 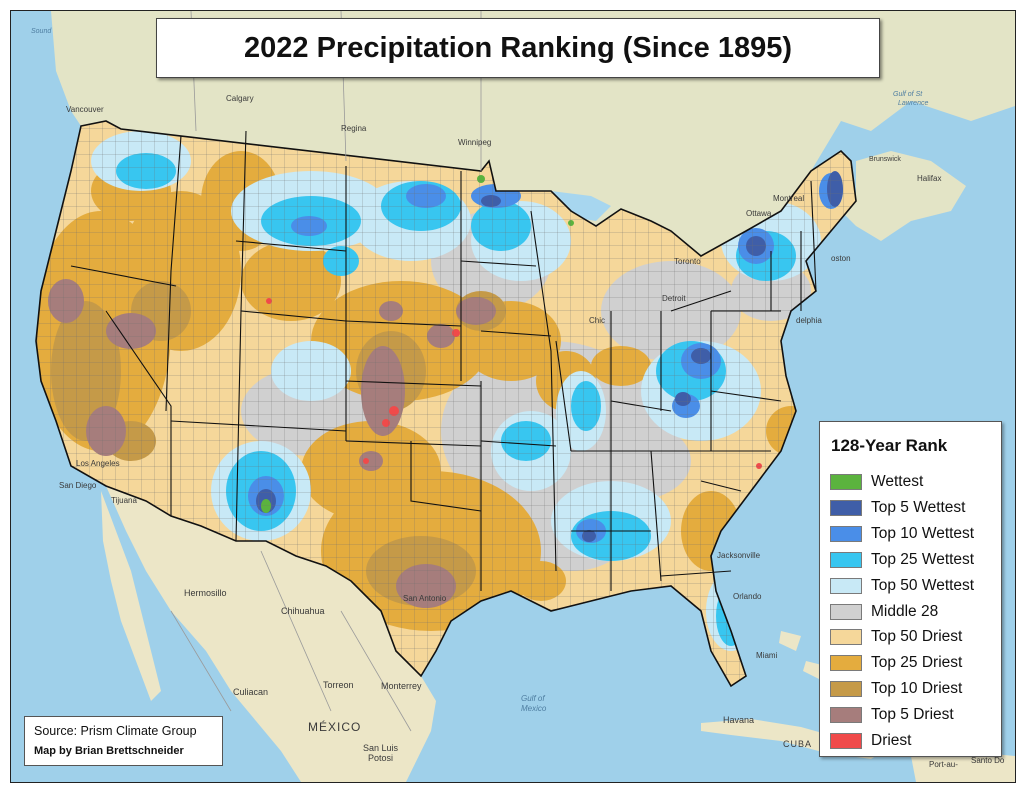 What do you see at coordinates (923, 585) in the screenshot?
I see `legend-label: Top 50 Wettest` at bounding box center [923, 585].